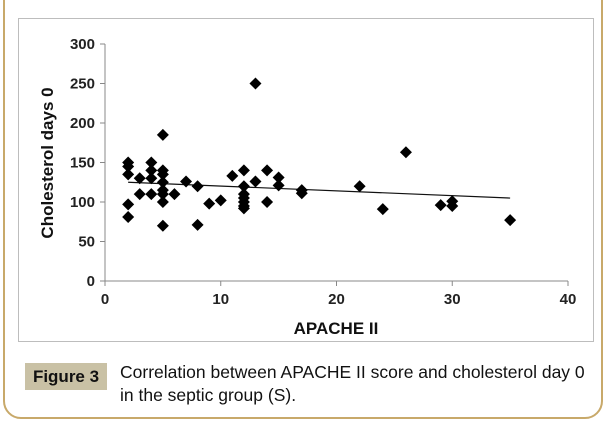 The width and height of the screenshot is (610, 426). I want to click on y-tick-label: 250, so click(82, 84).